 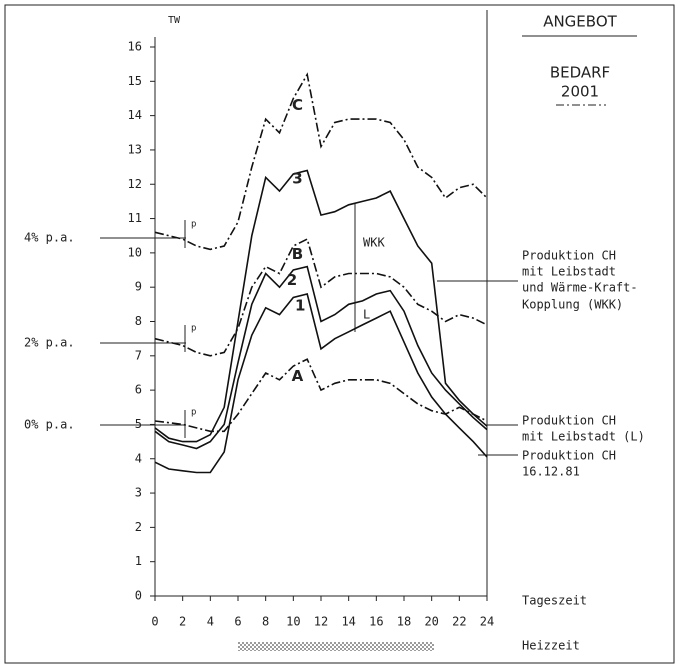 I want to click on x-tick-label: 22, so click(x=459, y=622).